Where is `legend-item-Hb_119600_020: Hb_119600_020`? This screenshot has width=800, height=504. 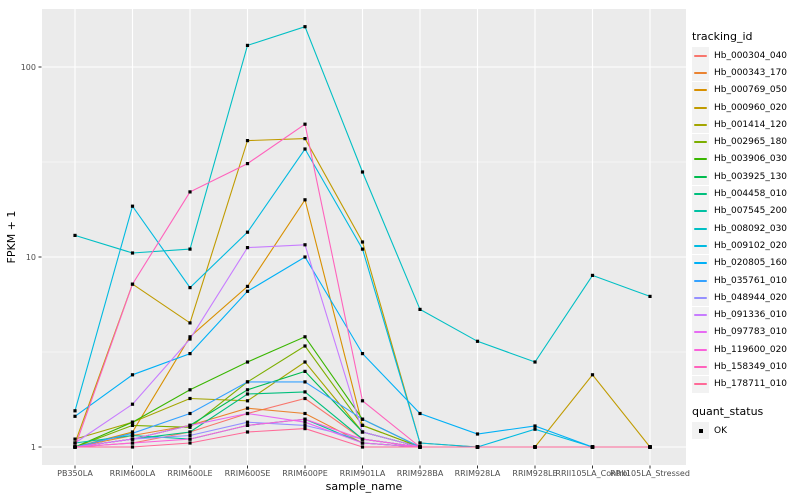 legend-item-Hb_119600_020: Hb_119600_020 is located at coordinates (745, 350).